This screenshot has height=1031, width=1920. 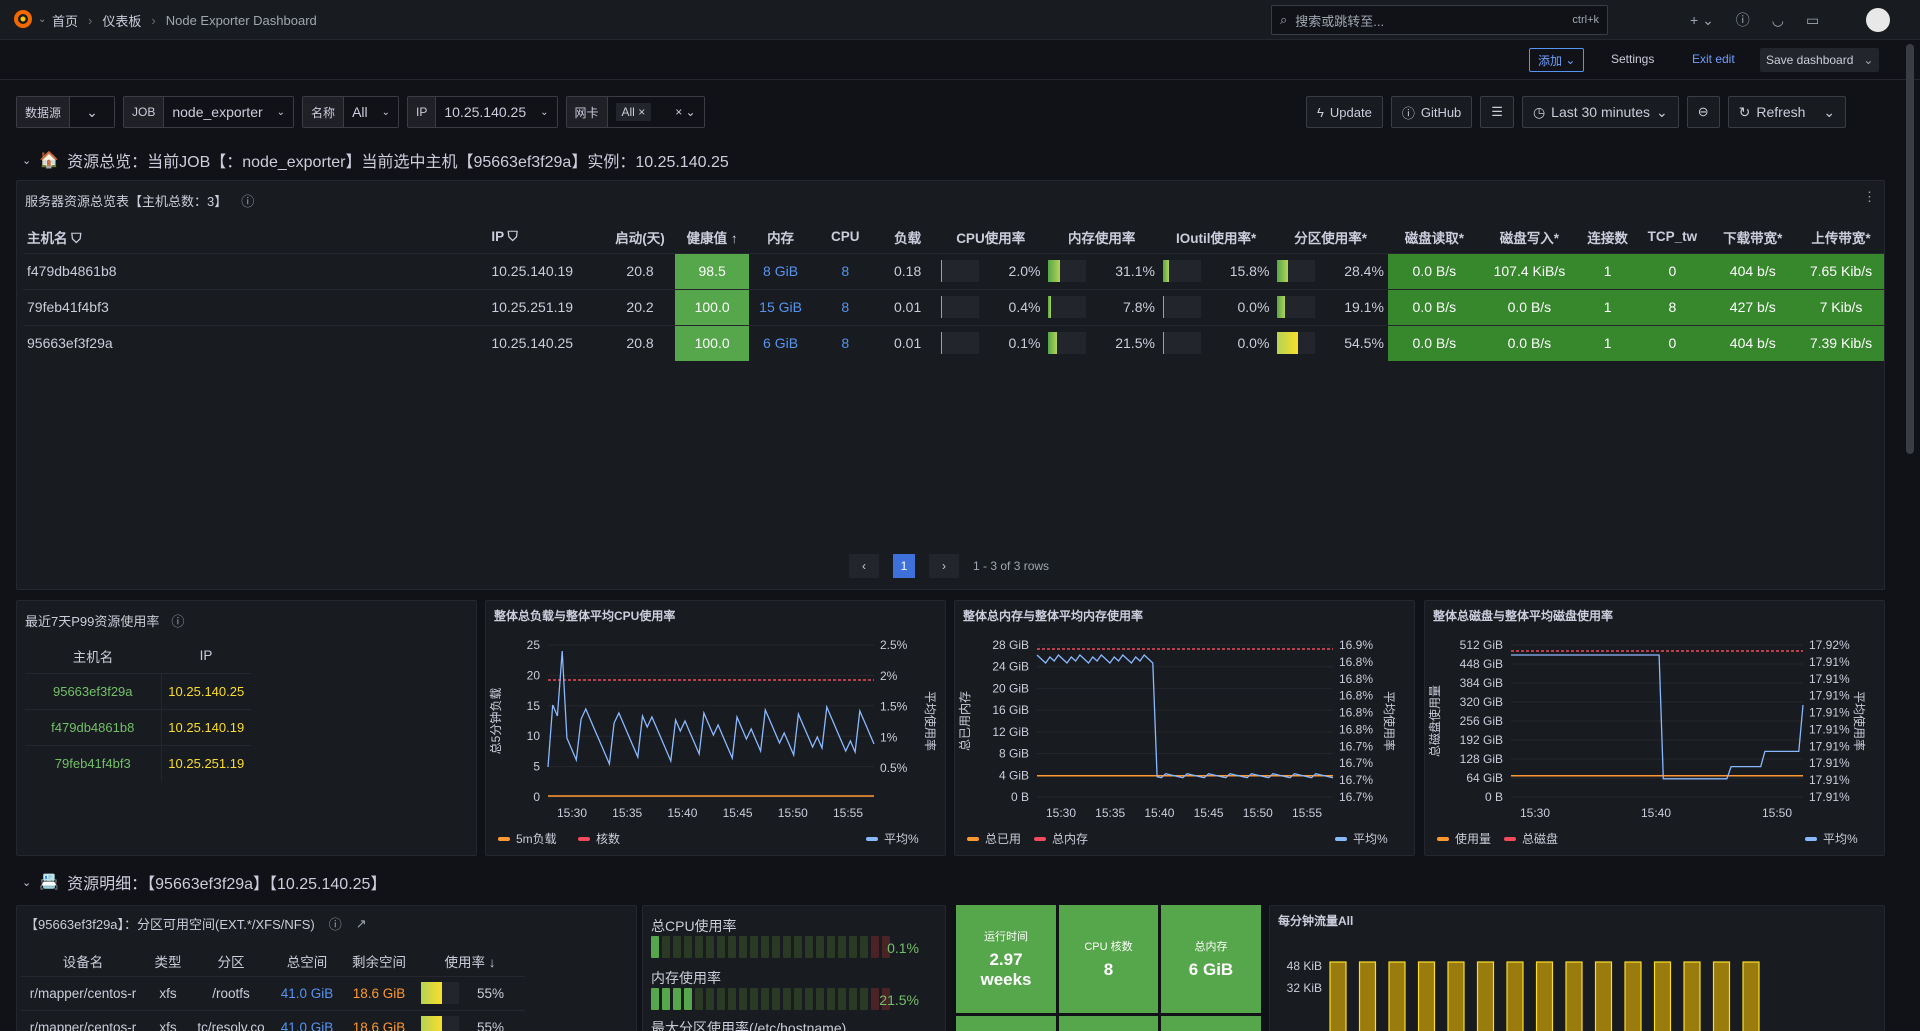 I want to click on part-col-2: 分区, so click(x=231, y=962).